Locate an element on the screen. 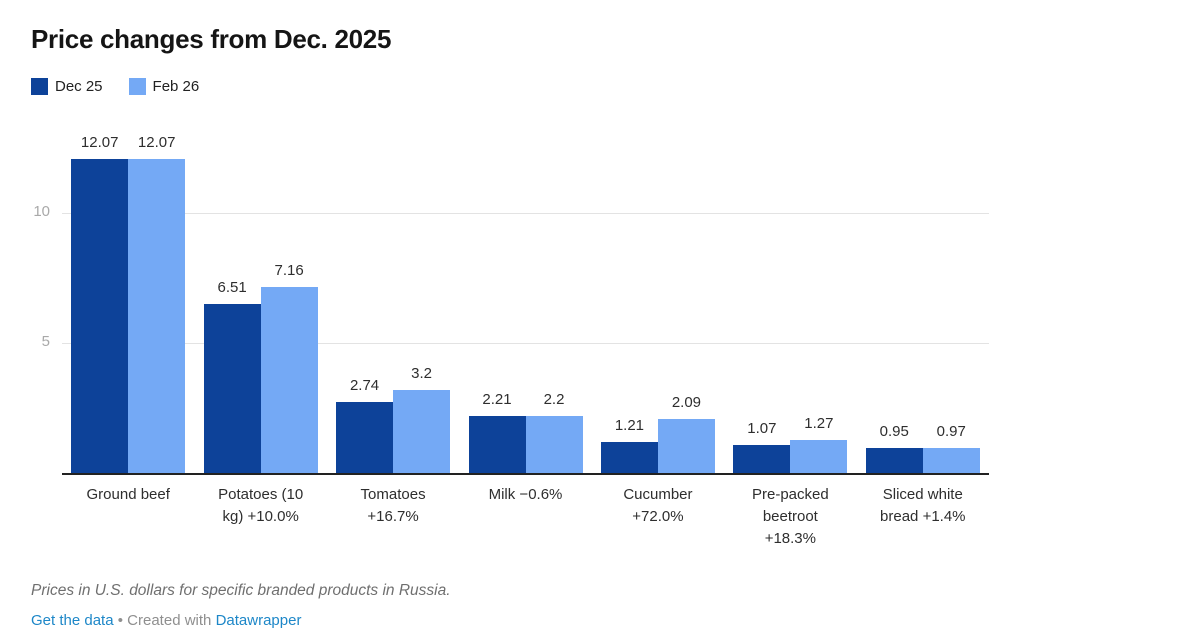 This screenshot has width=1198, height=634. bar-value-label: 6.51 is located at coordinates (232, 287).